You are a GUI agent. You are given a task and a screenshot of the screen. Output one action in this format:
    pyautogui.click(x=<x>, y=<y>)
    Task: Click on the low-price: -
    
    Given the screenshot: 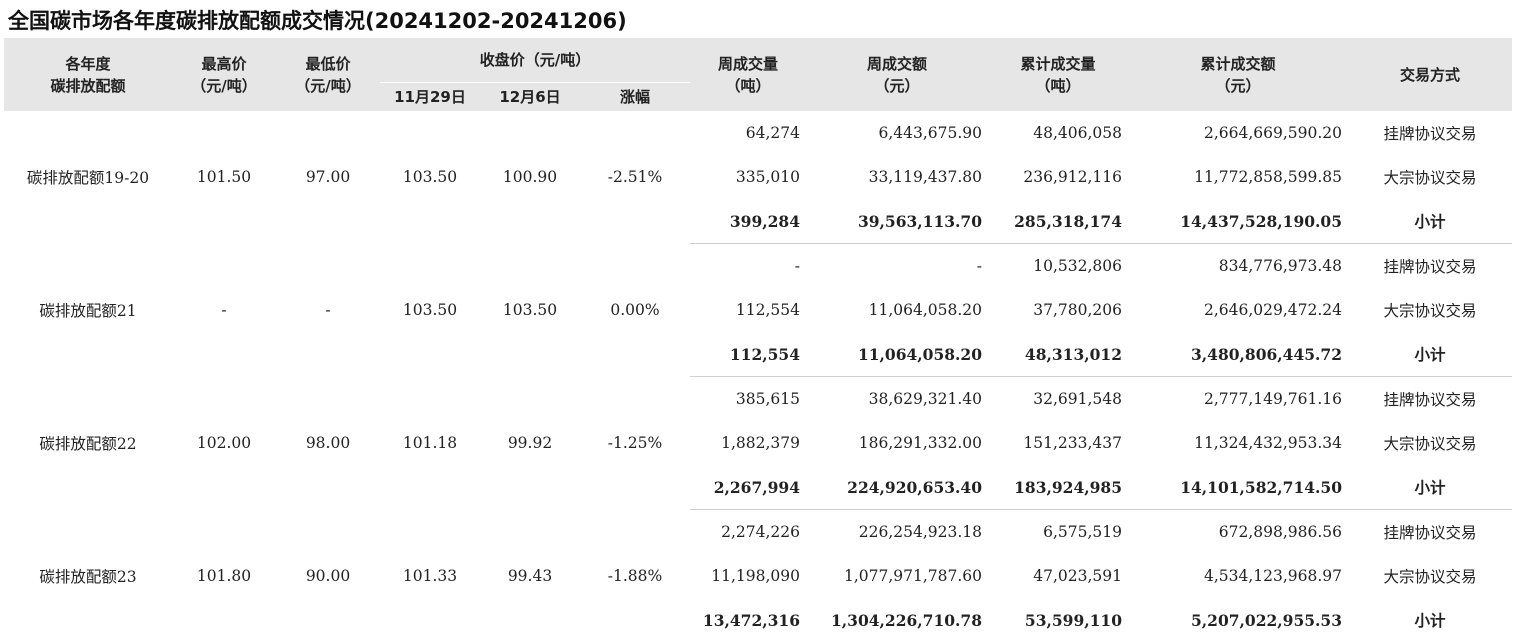 What is the action you would take?
    pyautogui.click(x=328, y=310)
    